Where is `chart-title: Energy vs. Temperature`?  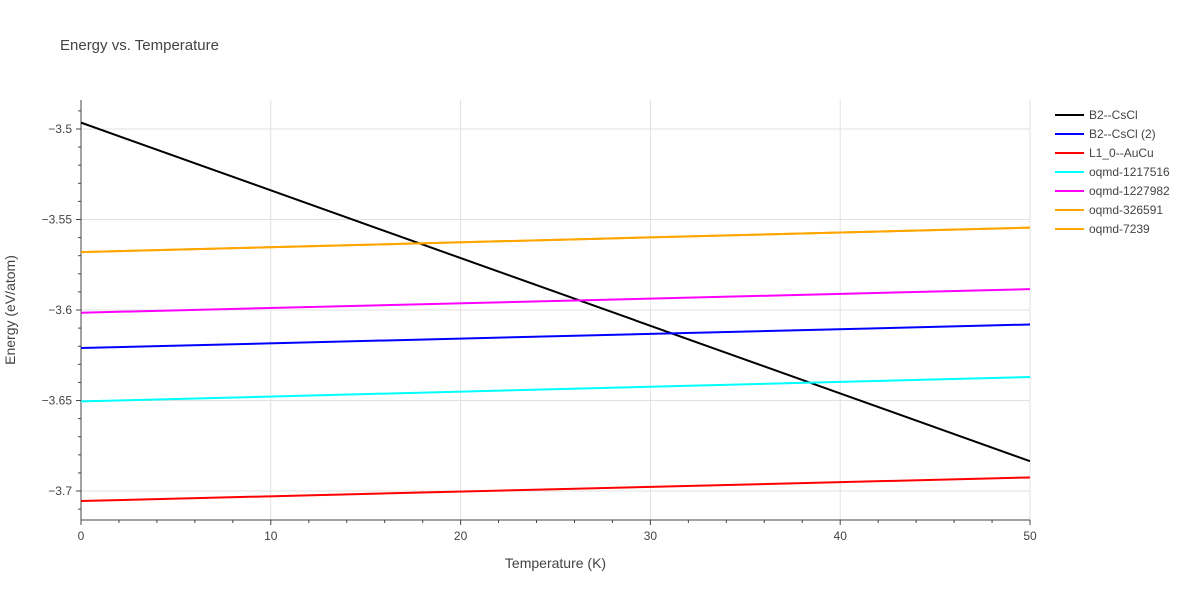
chart-title: Energy vs. Temperature is located at coordinates (139, 45).